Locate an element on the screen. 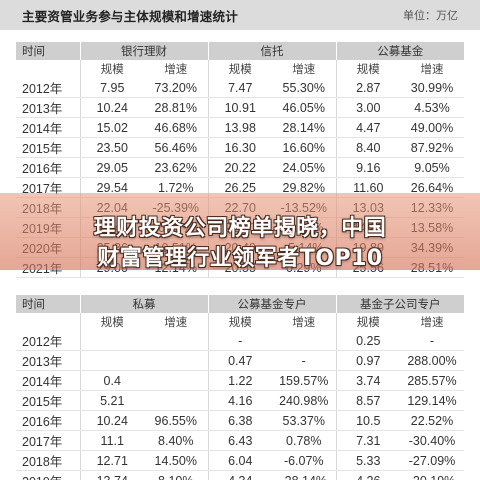 The image size is (480, 480). value-cell: 3.00 is located at coordinates (367, 107).